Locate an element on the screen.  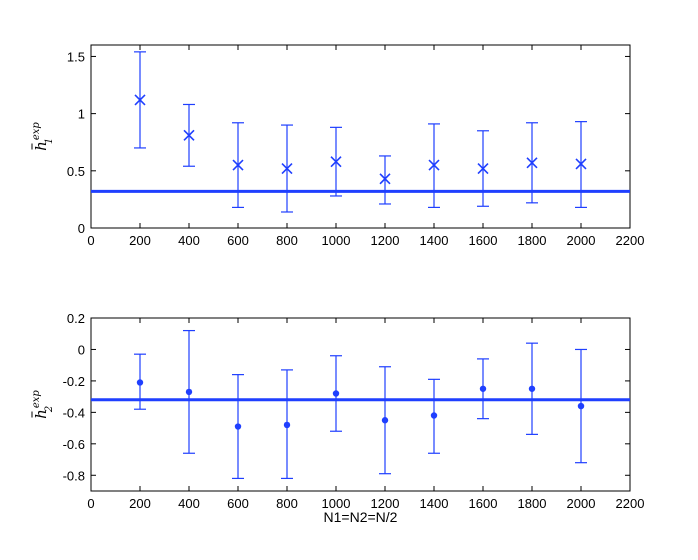
y-tick-label: 0.5 is located at coordinates (76, 171).